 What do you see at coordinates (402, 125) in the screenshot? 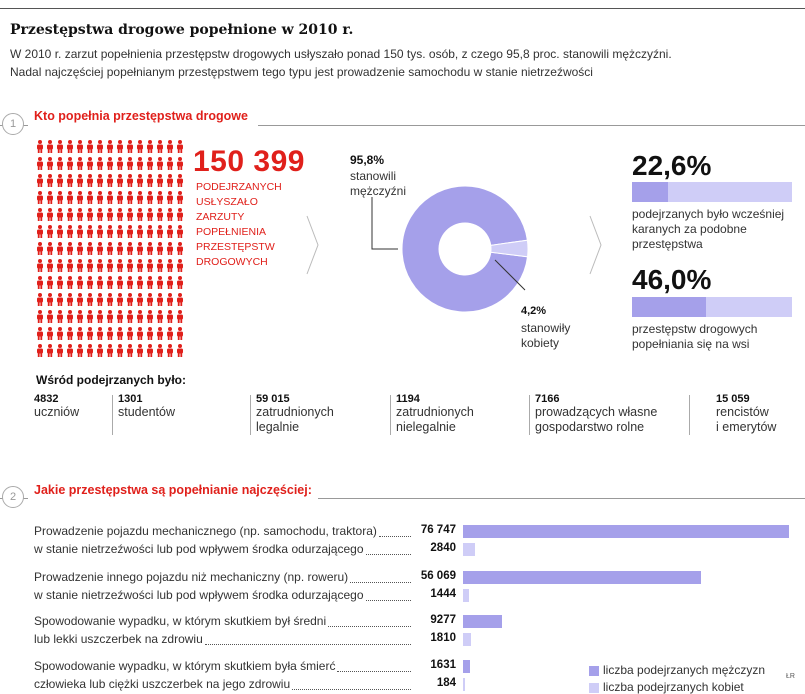
I see `section-1-rule` at bounding box center [402, 125].